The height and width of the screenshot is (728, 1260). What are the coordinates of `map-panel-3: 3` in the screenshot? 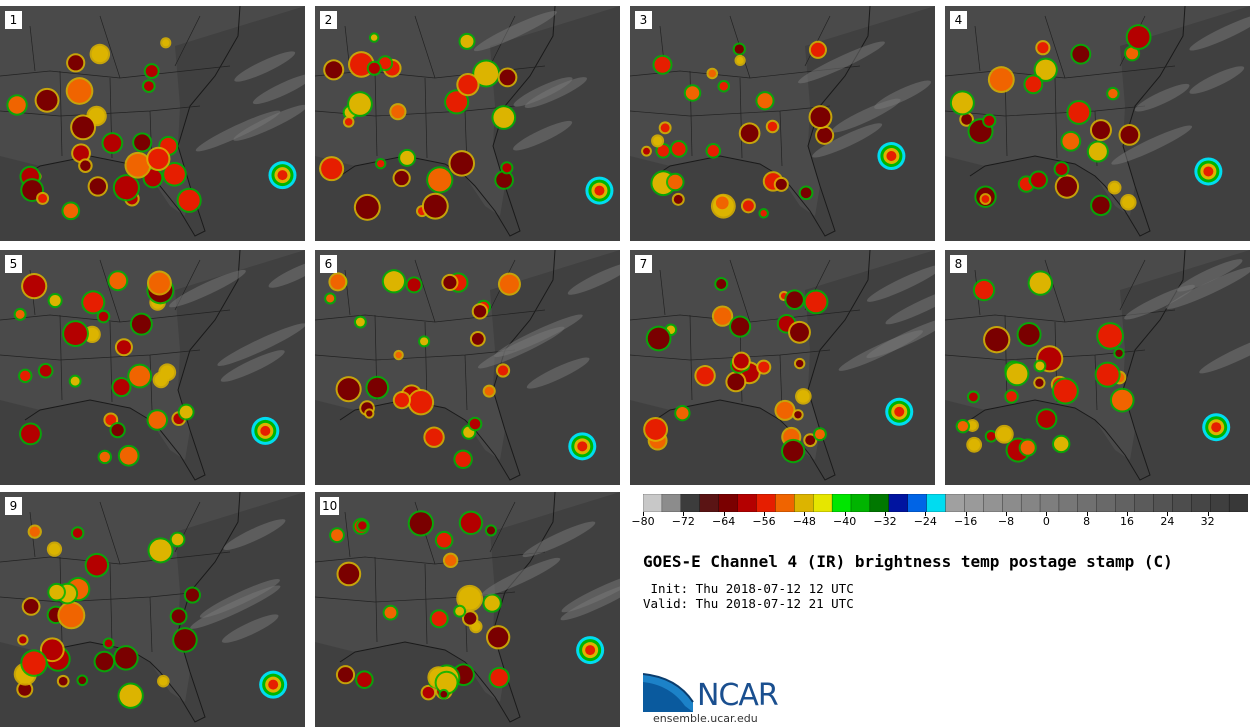 It's located at (782, 123).